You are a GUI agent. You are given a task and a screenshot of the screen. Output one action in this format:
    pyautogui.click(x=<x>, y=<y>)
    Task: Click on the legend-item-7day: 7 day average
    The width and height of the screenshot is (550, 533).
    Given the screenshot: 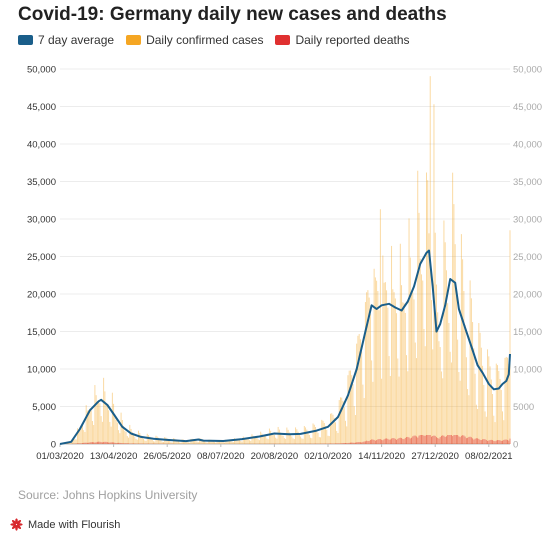 What is the action you would take?
    pyautogui.click(x=66, y=40)
    